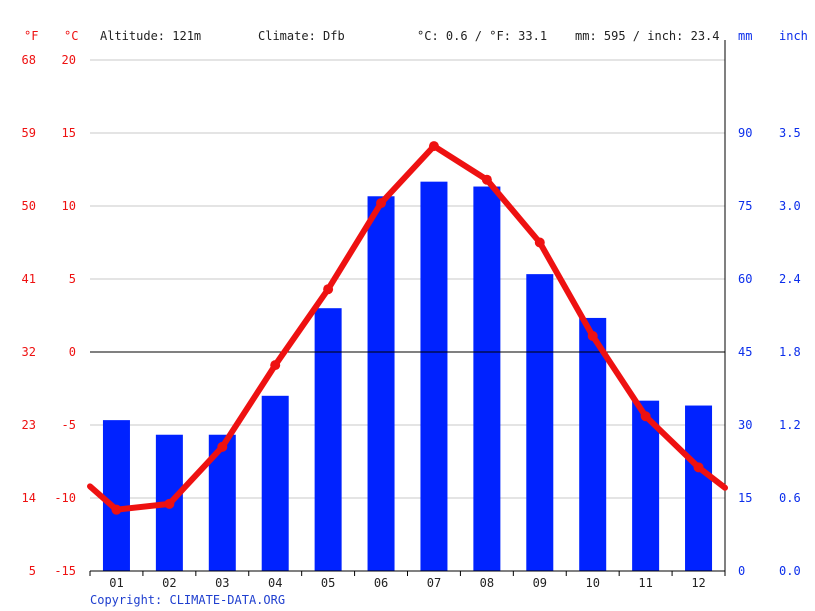 The width and height of the screenshot is (815, 611). I want to click on x-tick-month: 02, so click(169, 583).